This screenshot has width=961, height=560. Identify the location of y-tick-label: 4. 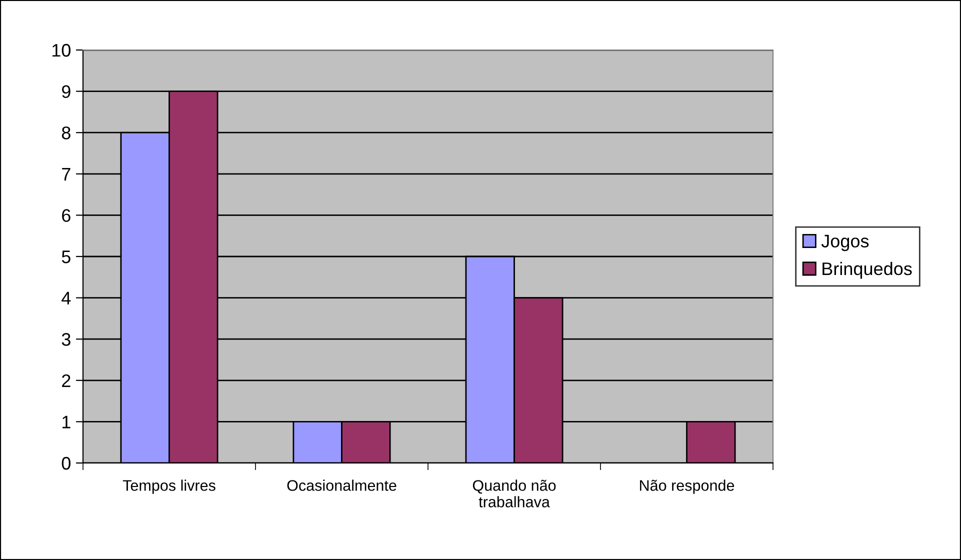
(66, 298).